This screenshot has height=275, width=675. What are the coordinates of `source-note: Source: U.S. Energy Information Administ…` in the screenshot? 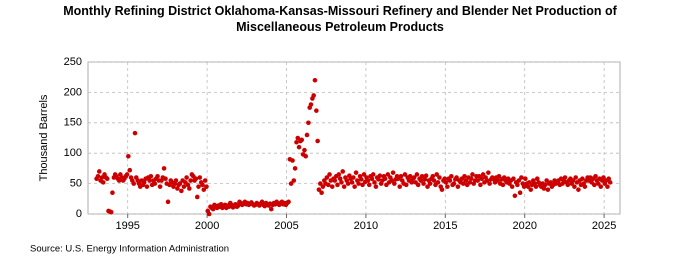 It's located at (129, 249).